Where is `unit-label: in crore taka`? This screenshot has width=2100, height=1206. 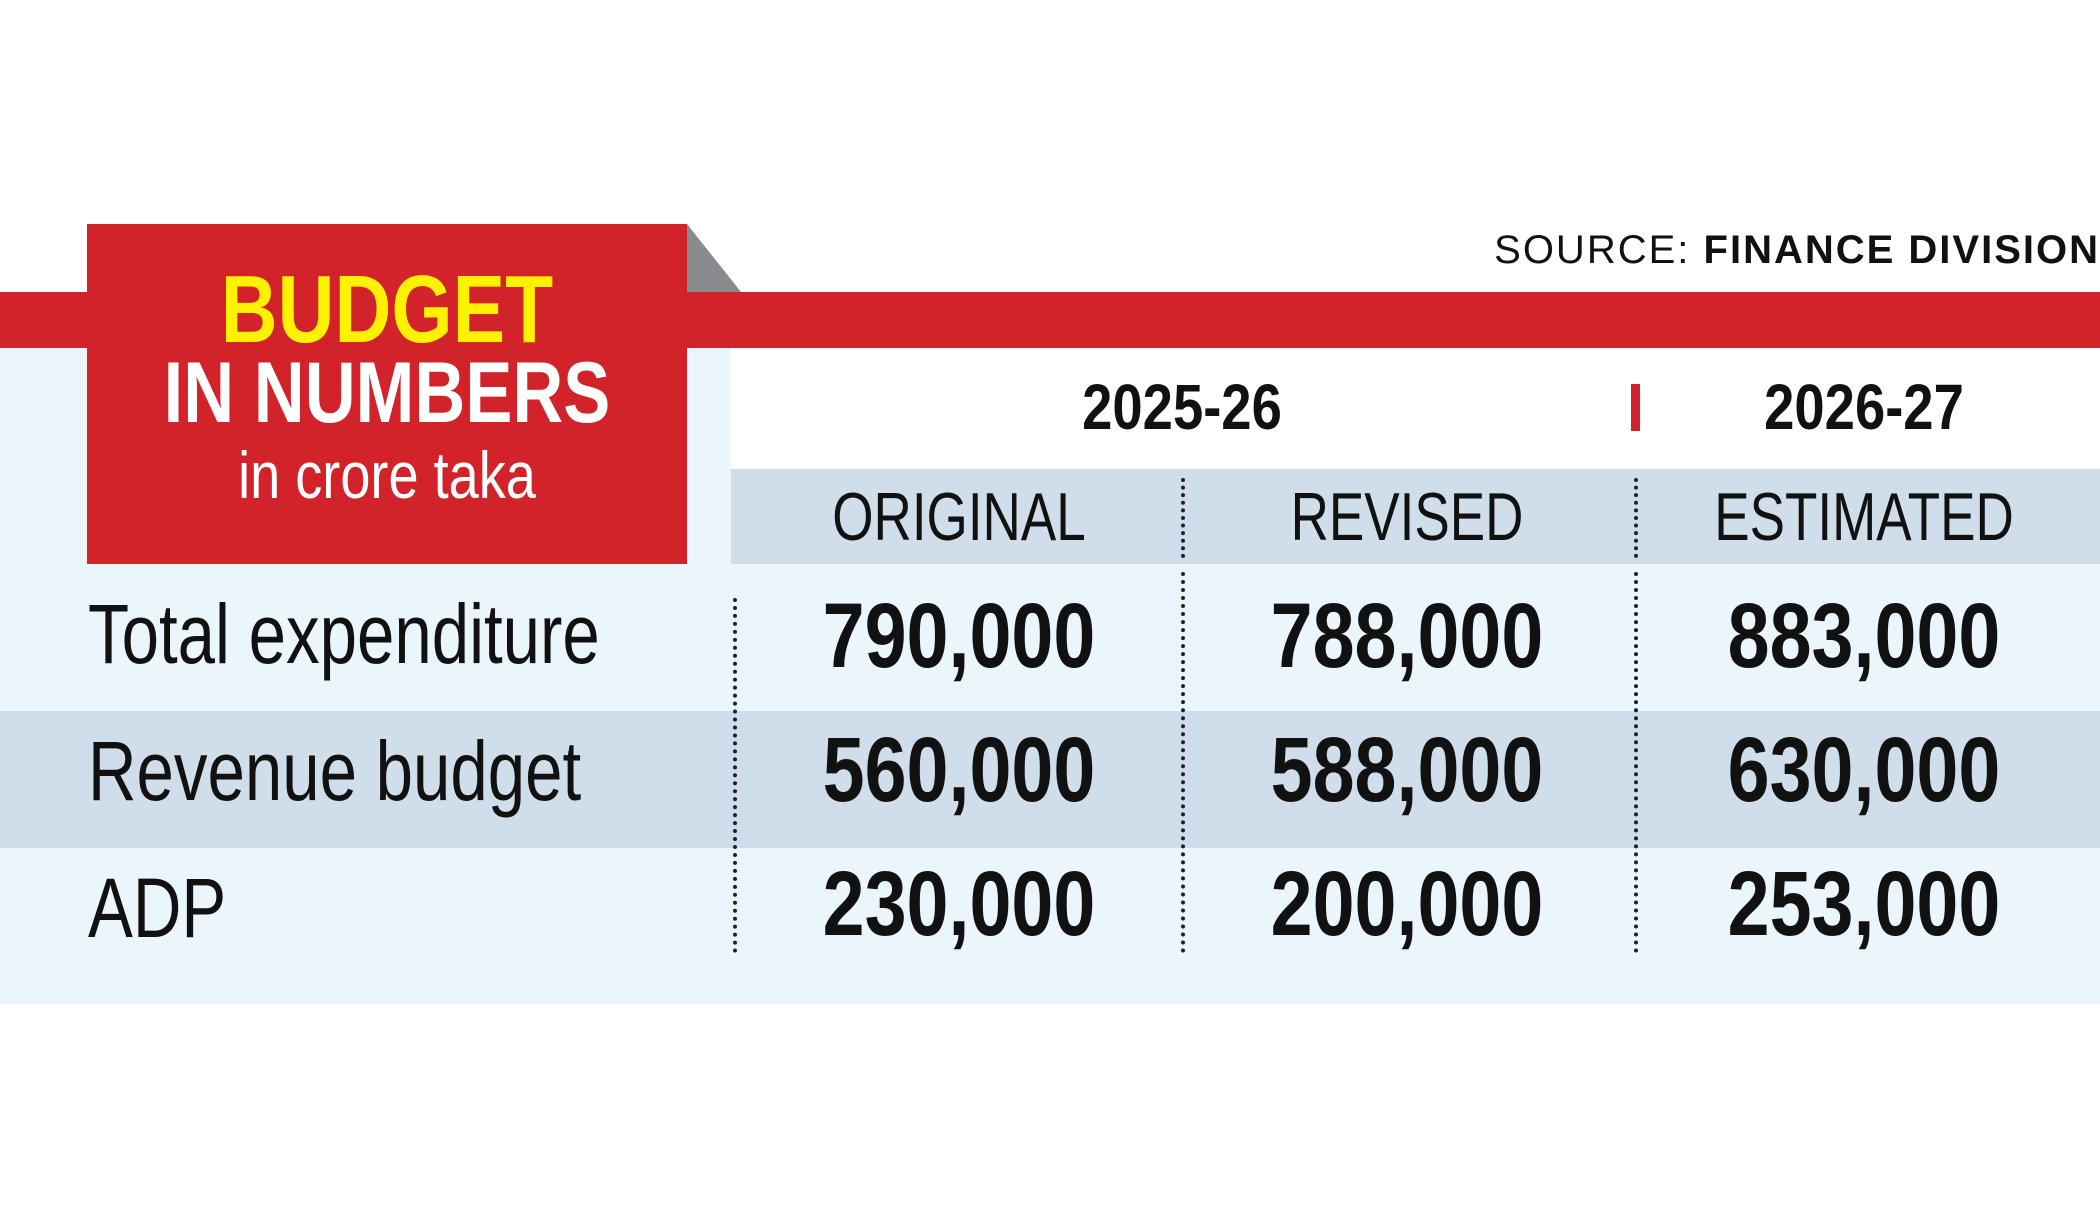
unit-label: in crore taka is located at coordinates (387, 475).